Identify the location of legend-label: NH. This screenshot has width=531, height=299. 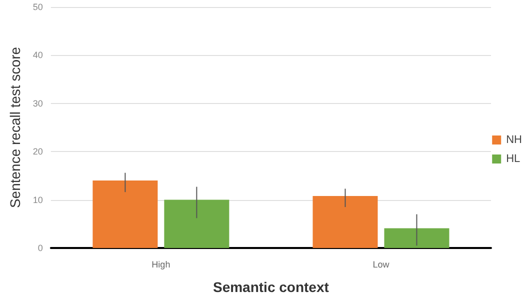
(514, 140).